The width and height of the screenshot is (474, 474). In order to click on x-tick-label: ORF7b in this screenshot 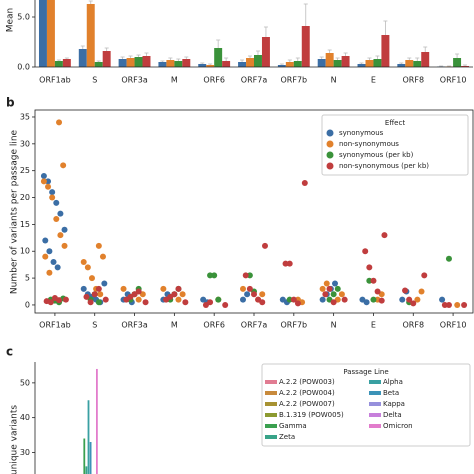, I will do `click(294, 80)`.